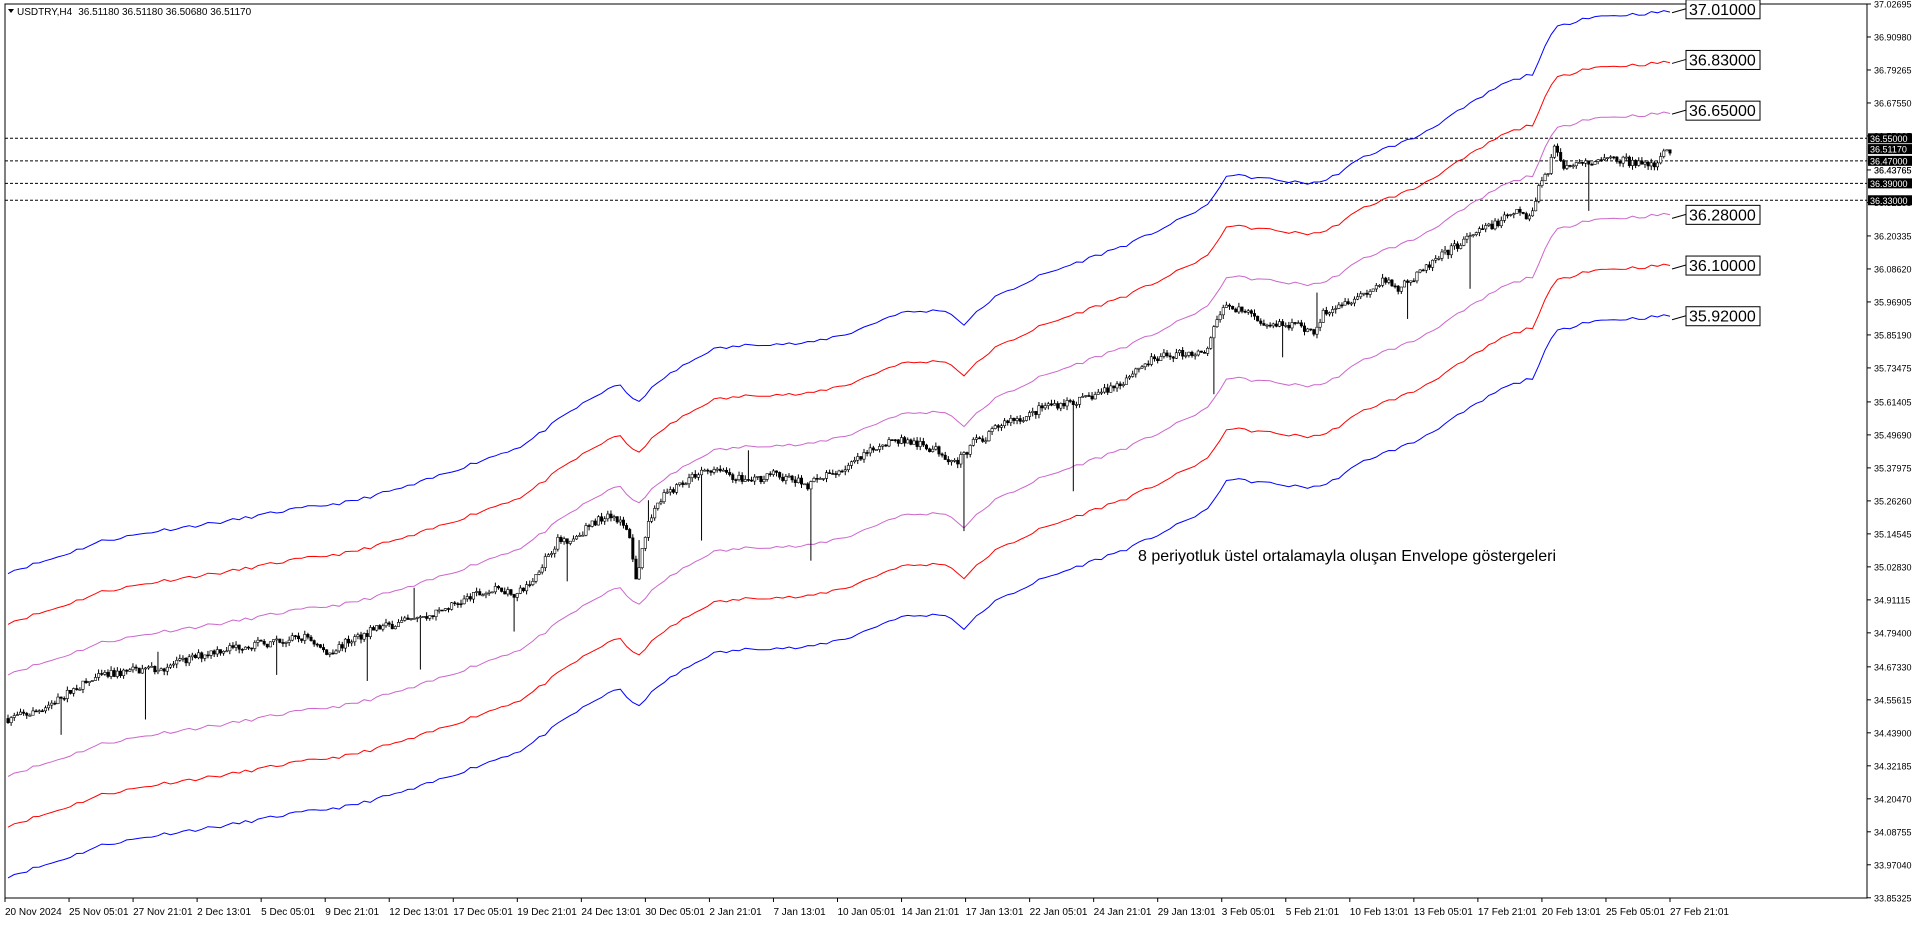  I want to click on band-label-text: 37.01000, so click(1722, 10).